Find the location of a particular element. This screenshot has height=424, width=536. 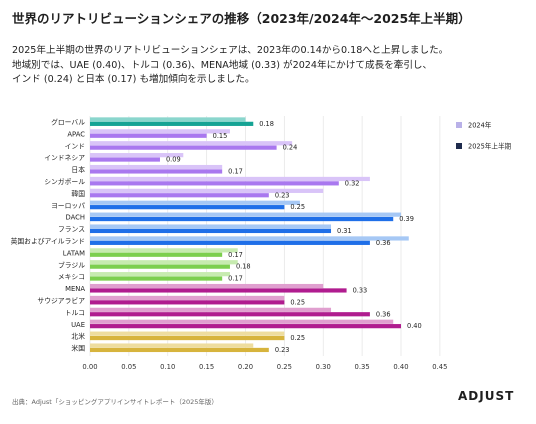

data-label: 0.33 is located at coordinates (360, 290).